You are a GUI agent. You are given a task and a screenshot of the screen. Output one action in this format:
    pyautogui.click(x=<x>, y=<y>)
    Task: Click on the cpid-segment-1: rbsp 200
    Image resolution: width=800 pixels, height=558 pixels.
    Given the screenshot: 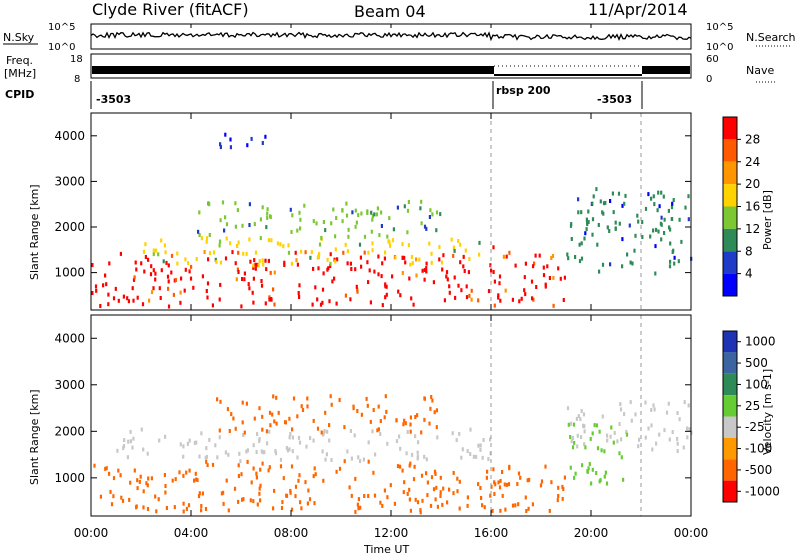 What is the action you would take?
    pyautogui.click(x=523, y=90)
    